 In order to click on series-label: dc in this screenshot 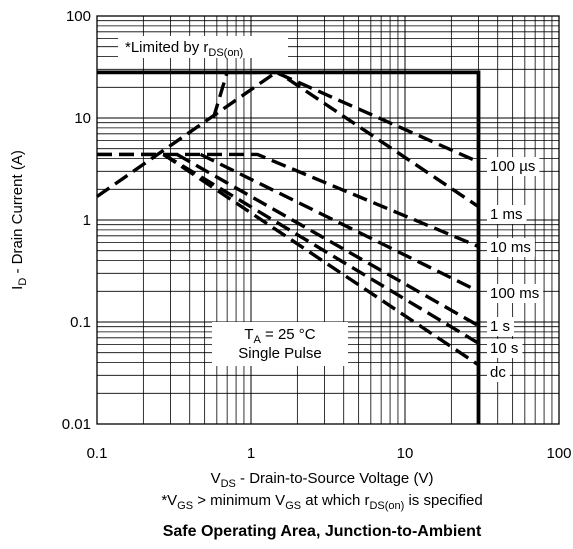, I will do `click(498, 372)`.